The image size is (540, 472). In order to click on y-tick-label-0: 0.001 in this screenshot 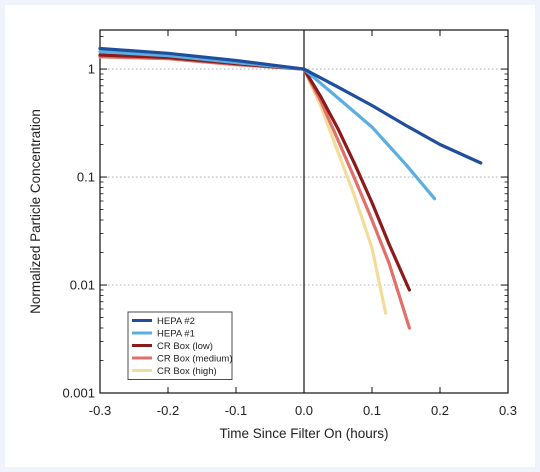, I will do `click(78, 393)`.